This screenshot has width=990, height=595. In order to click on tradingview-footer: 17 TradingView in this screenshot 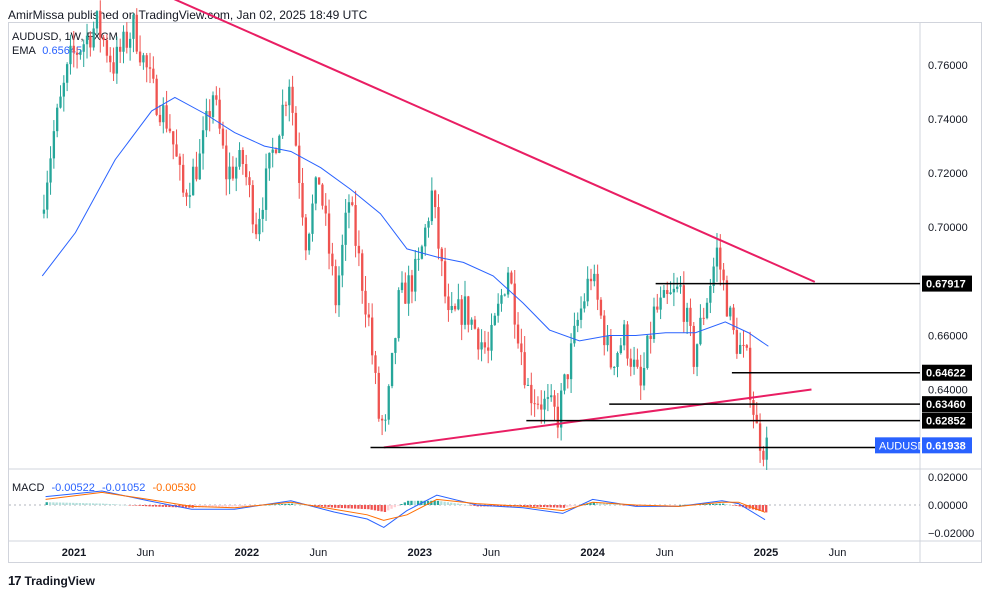, I will do `click(51, 580)`.